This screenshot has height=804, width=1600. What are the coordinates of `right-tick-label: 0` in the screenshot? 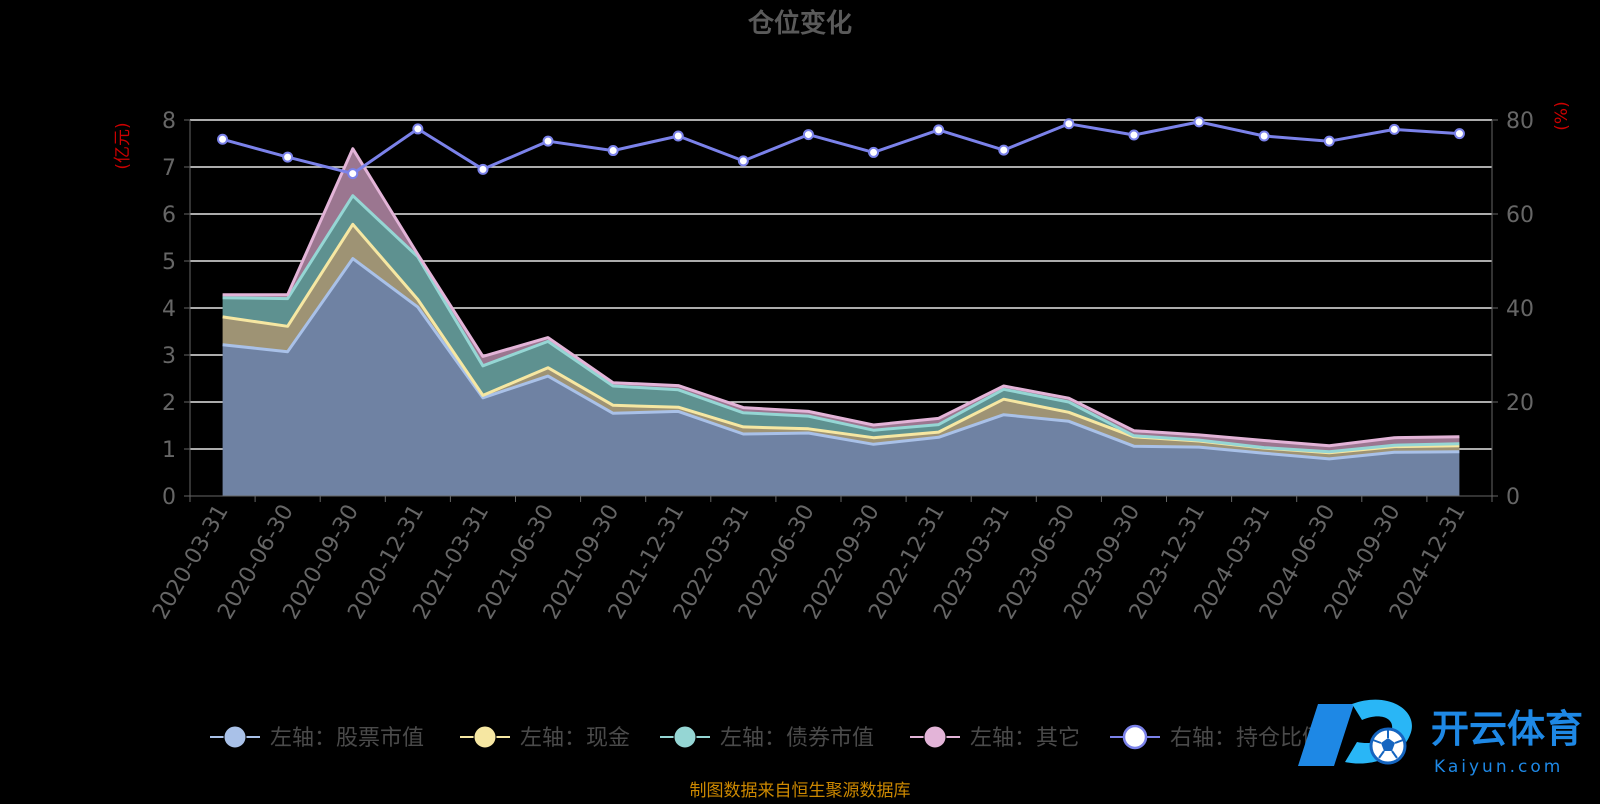 It's located at (1513, 497).